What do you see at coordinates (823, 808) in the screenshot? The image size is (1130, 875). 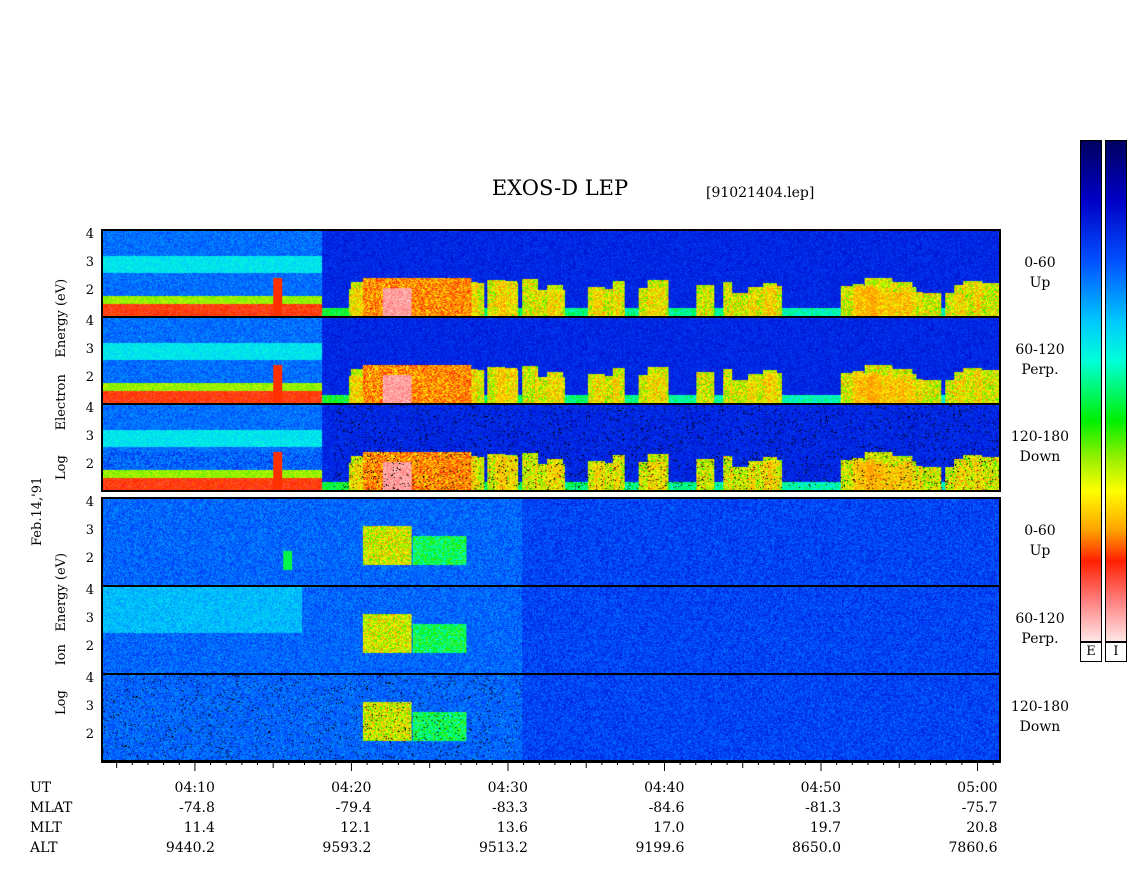 I see `ephemeris-value: -81.3` at bounding box center [823, 808].